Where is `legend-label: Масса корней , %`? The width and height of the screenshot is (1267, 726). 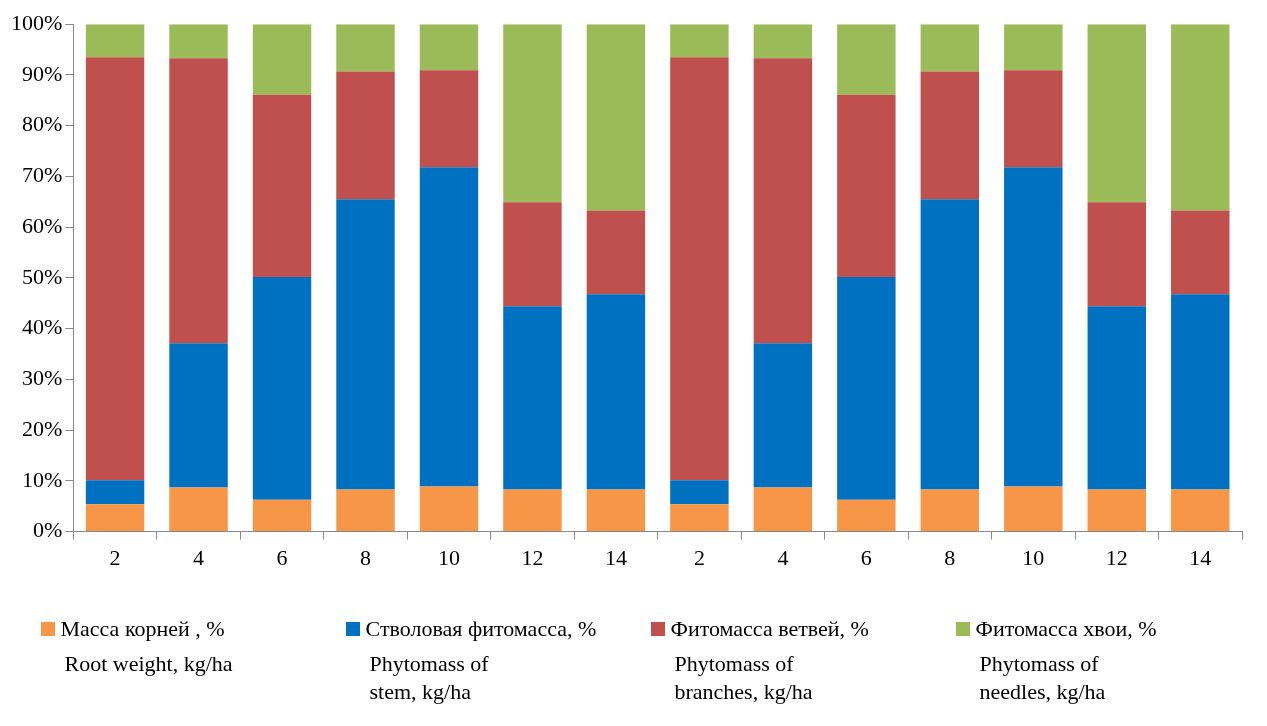 legend-label: Масса корней , % is located at coordinates (142, 629).